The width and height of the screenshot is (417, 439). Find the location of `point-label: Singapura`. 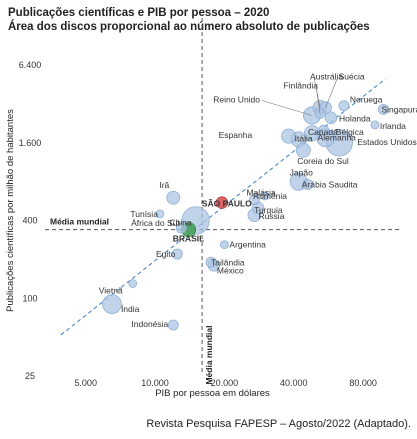

point-label: Singapura is located at coordinates (399, 109).